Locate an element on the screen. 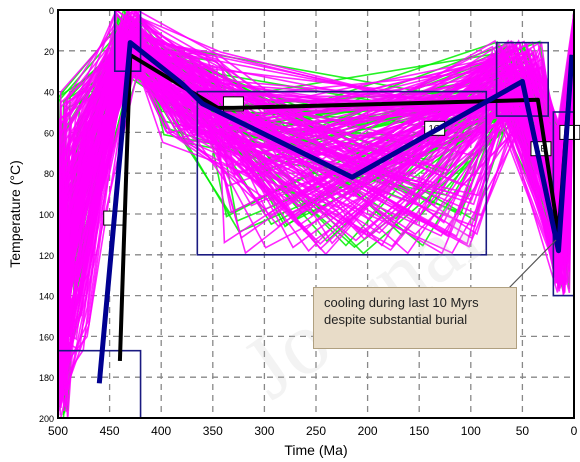 Image resolution: width=580 pixels, height=462 pixels. constraint-label: 1E is located at coordinates (540, 149).